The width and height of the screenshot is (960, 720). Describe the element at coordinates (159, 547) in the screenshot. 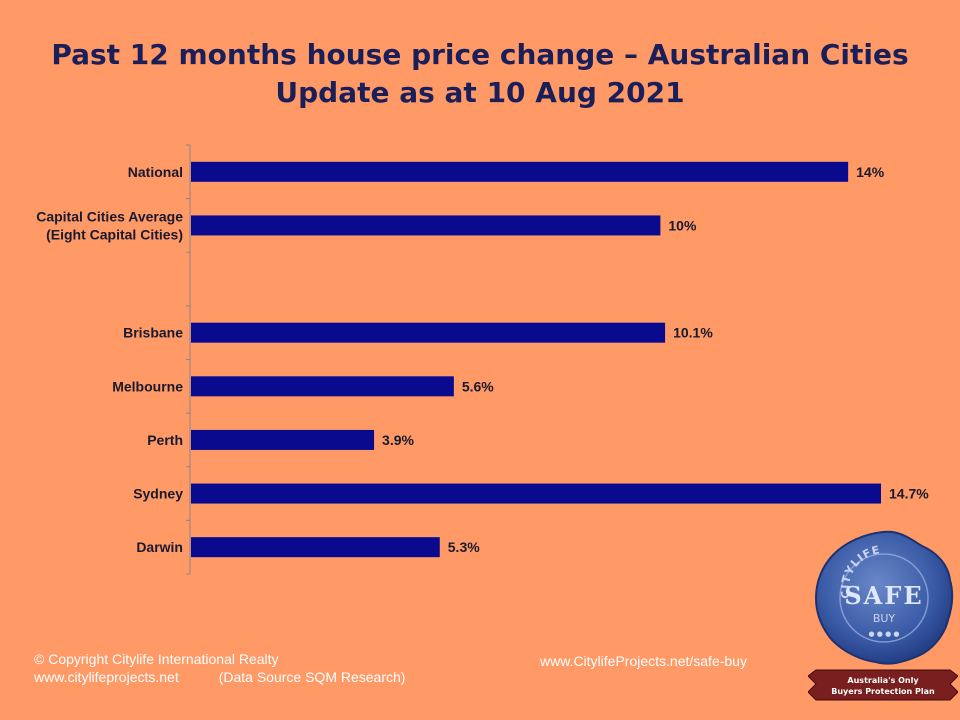

I see `category-label: Darwin` at that location.